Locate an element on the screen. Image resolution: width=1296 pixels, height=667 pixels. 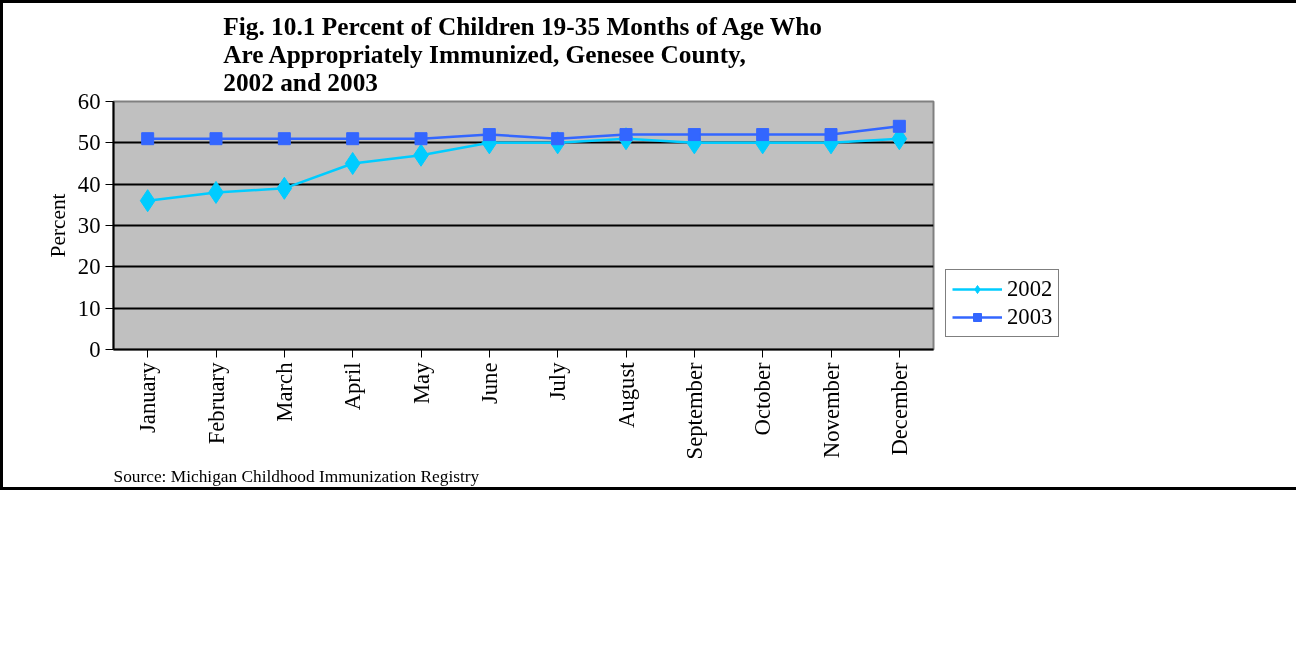
legend-label: 2003 is located at coordinates (1030, 317).